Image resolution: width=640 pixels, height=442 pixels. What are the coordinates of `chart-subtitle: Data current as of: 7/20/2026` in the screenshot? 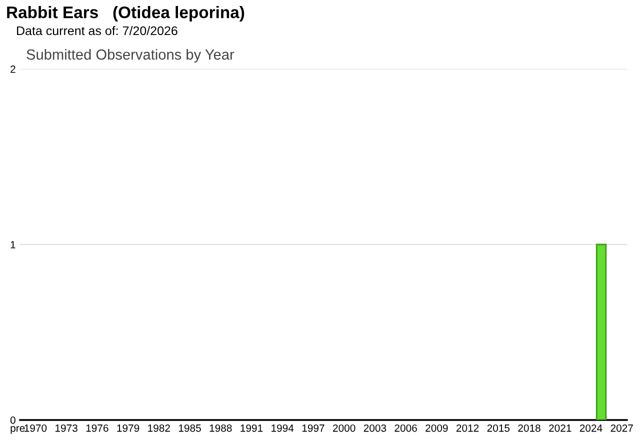 It's located at (97, 31).